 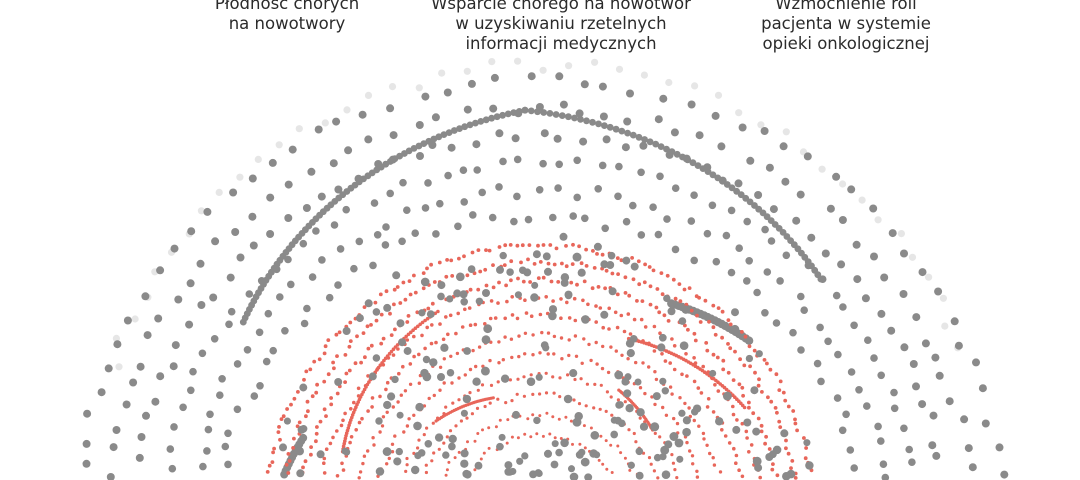 What do you see at coordinates (287, 6) in the screenshot?
I see `topic-label-line: Płodność chorych` at bounding box center [287, 6].